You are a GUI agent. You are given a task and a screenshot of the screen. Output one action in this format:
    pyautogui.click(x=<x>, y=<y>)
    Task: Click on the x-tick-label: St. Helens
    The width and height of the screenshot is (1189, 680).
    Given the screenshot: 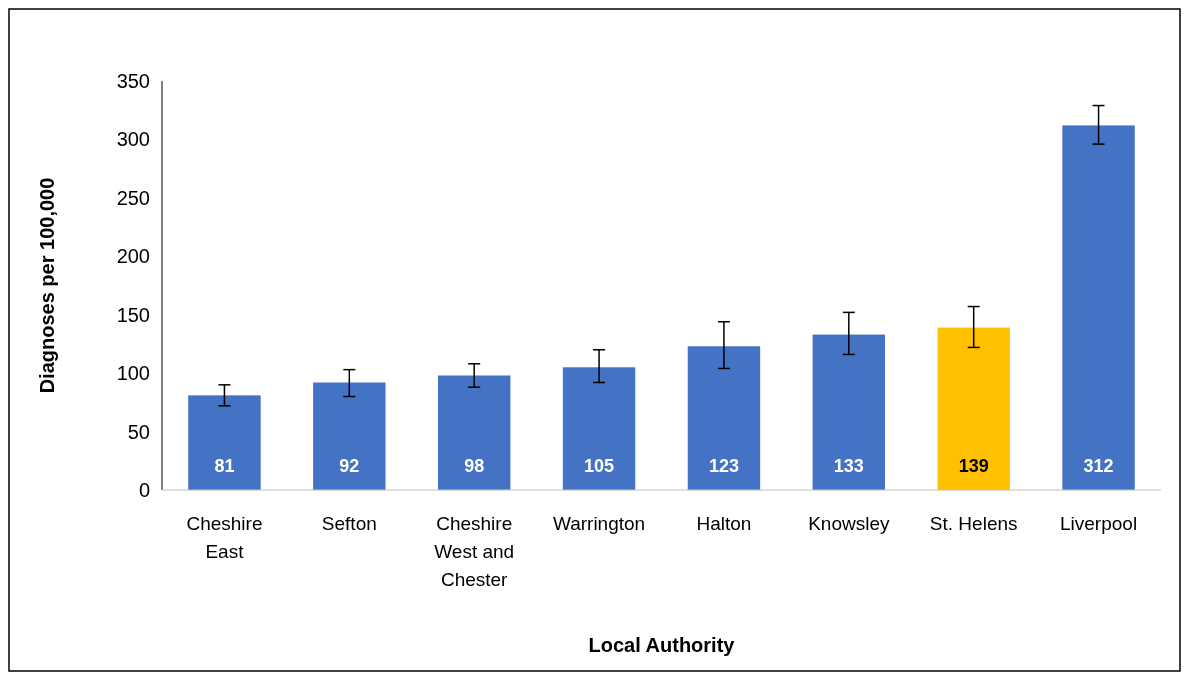 What is the action you would take?
    pyautogui.click(x=973, y=523)
    